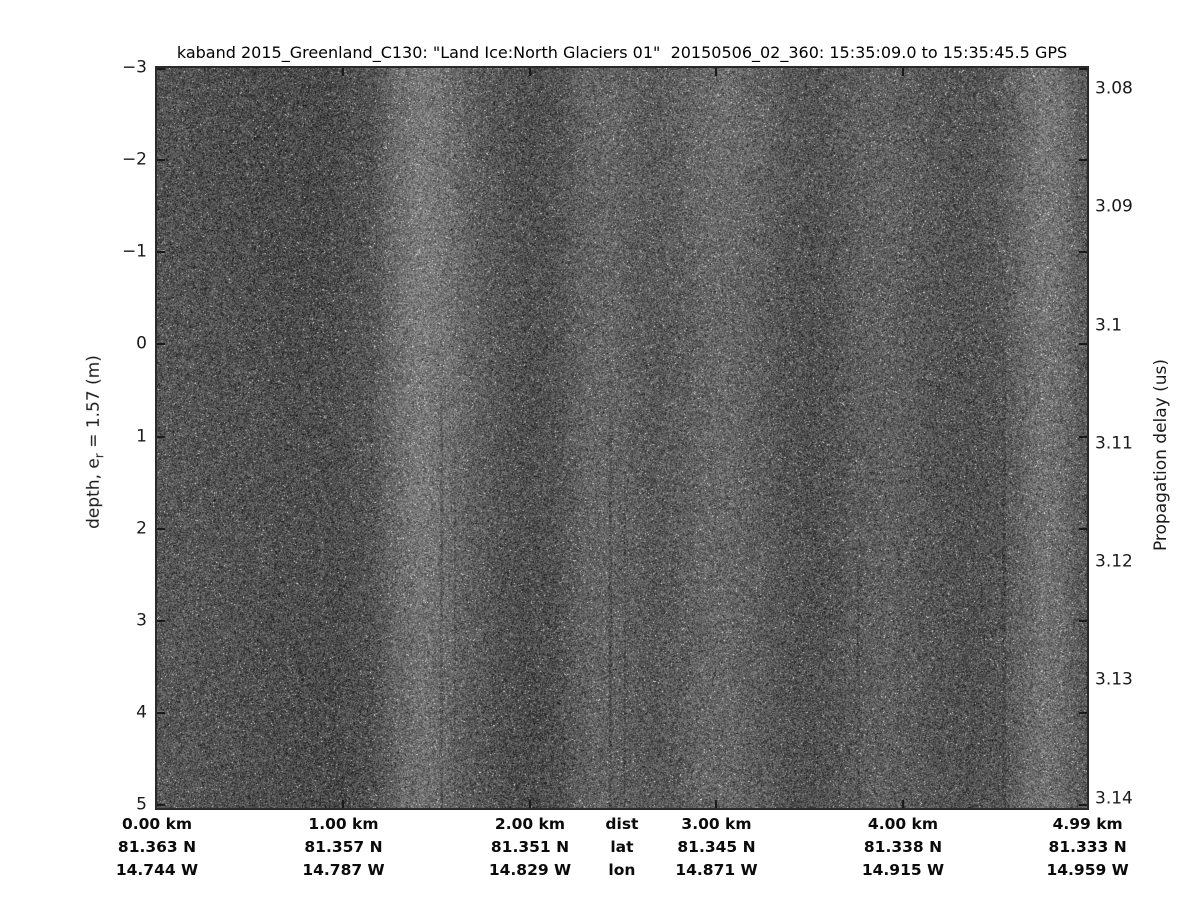 The height and width of the screenshot is (900, 1200). I want to click on left-tick-label: 4, so click(141, 712).